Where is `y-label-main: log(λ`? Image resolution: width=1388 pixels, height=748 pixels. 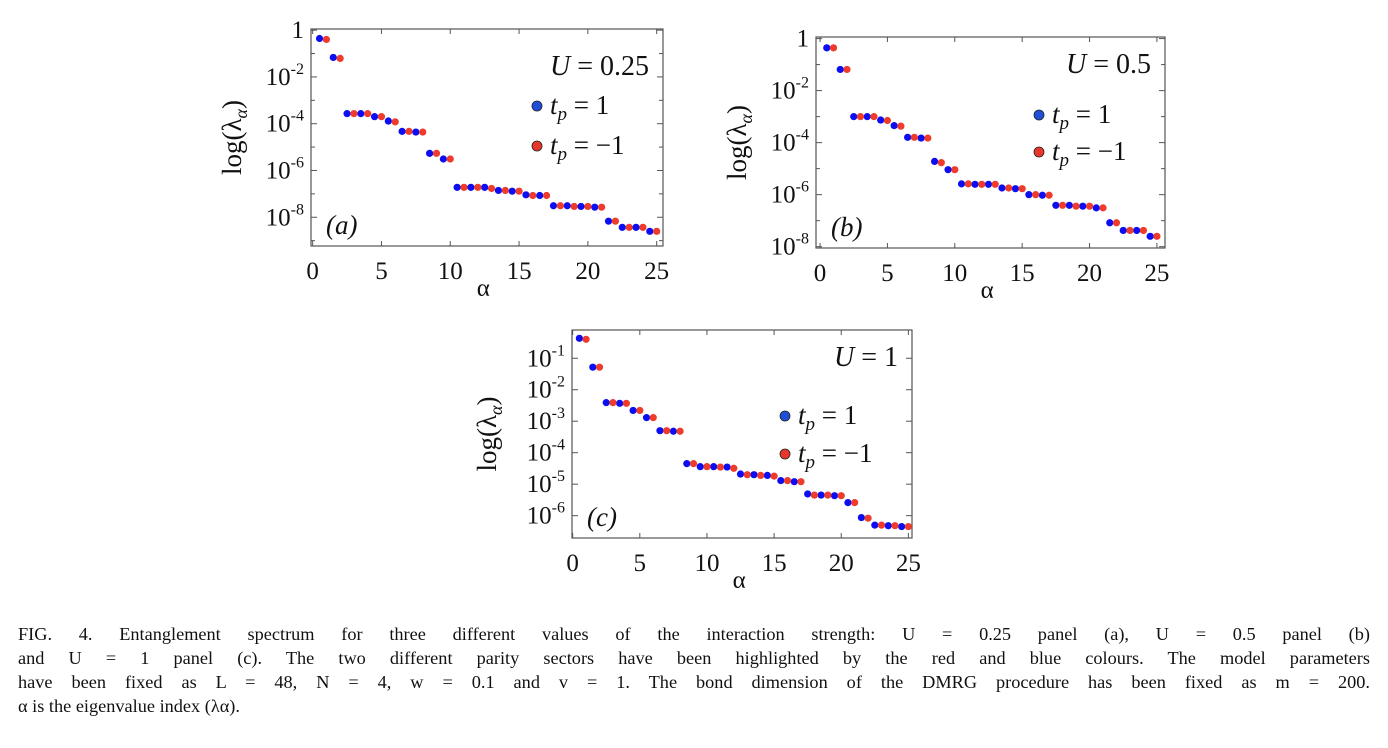 y-label-main: log(λ is located at coordinates (737, 151).